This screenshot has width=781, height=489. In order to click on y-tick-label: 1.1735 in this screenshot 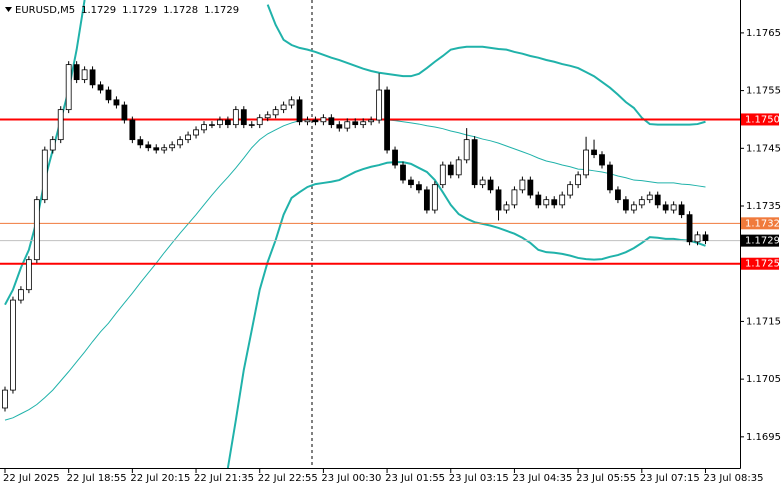, I will do `click(763, 206)`.